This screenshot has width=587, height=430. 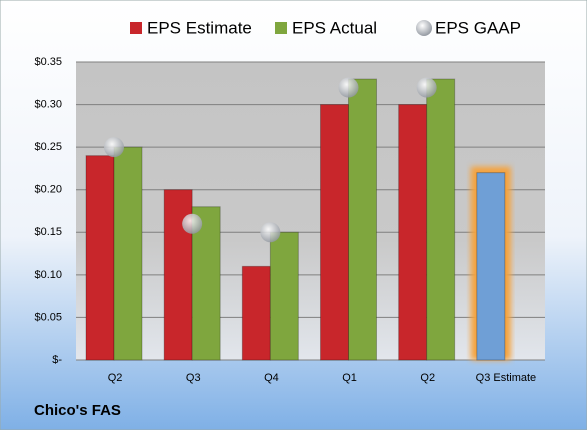 What do you see at coordinates (334, 27) in the screenshot?
I see `legend-label: EPS Actual` at bounding box center [334, 27].